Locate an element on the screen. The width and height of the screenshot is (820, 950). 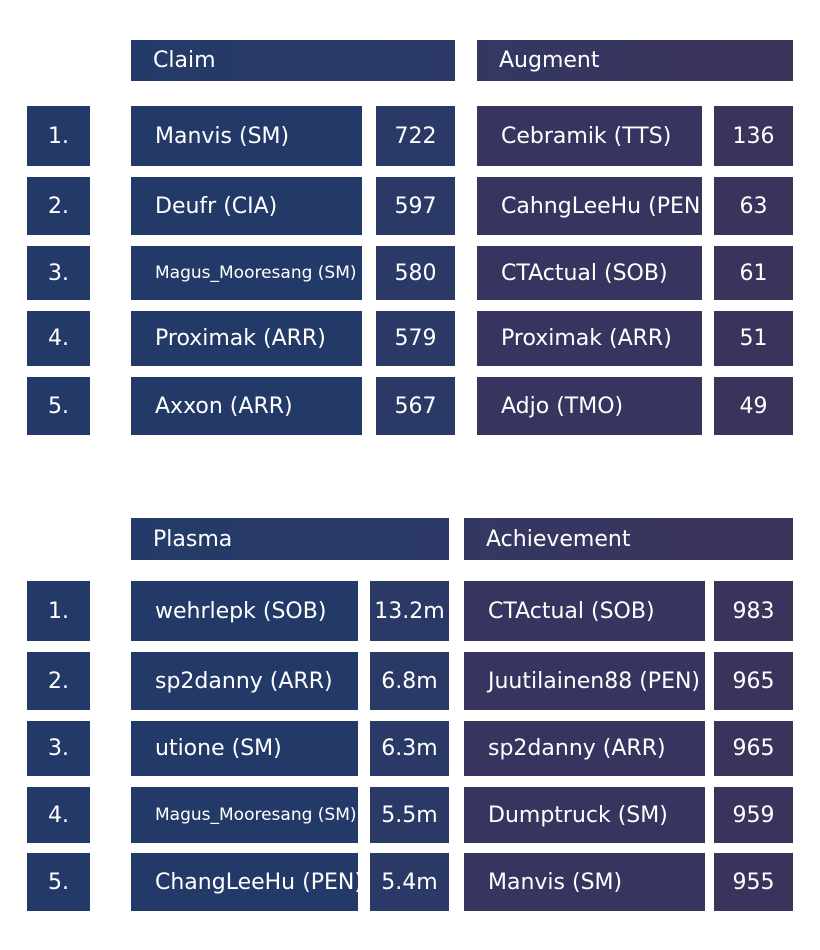
claim-name-cell: Magus_Mooresang (SM) is located at coordinates (246, 273).